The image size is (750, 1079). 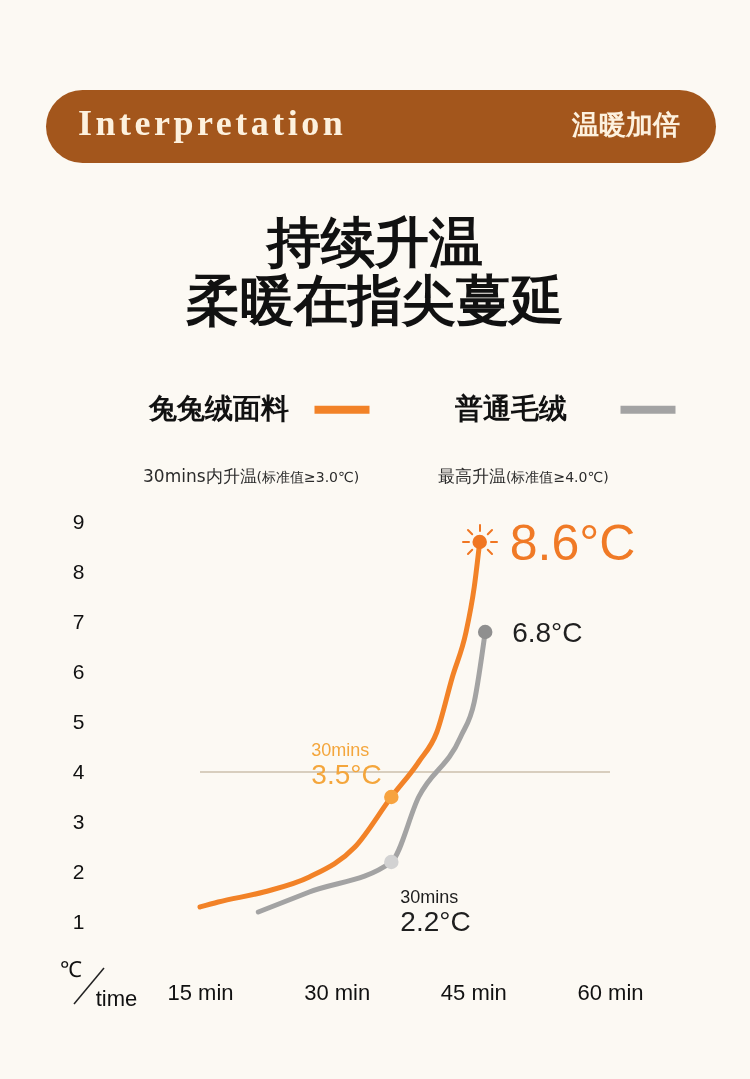 I want to click on y-tick-label: 2, so click(x=78, y=871).